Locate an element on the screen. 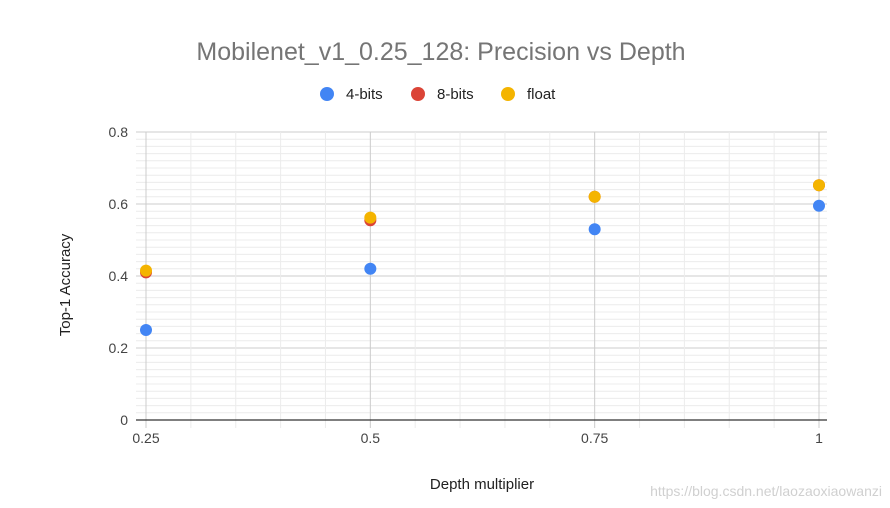 The height and width of the screenshot is (508, 890). x-tick-label: 0.75 is located at coordinates (594, 438).